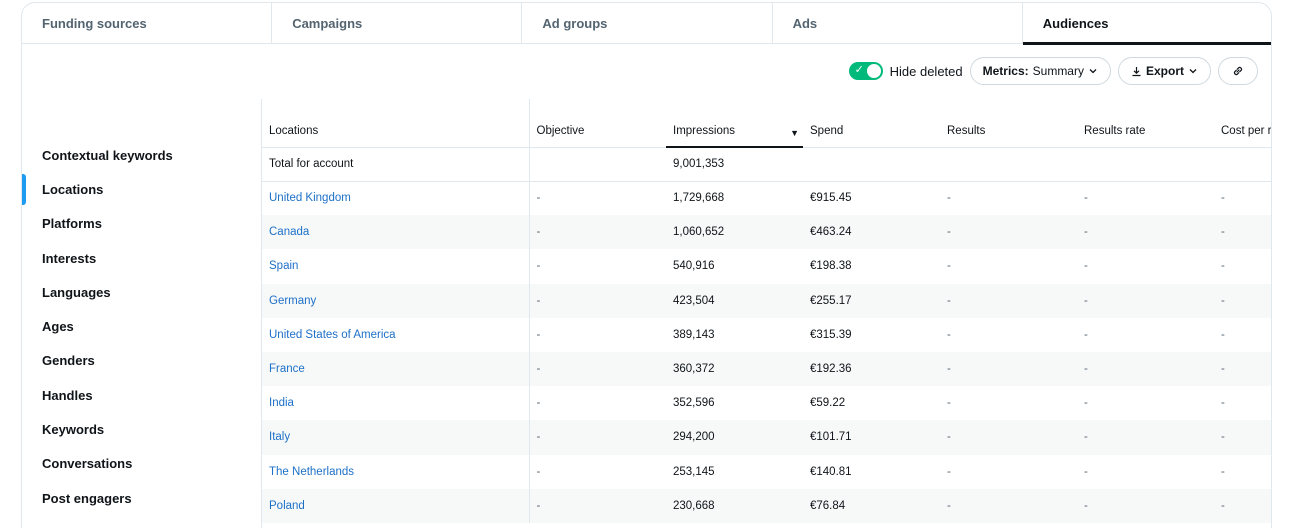 The image size is (1292, 528). Describe the element at coordinates (704, 130) in the screenshot. I see `impressions-header-label: Impressions` at that location.